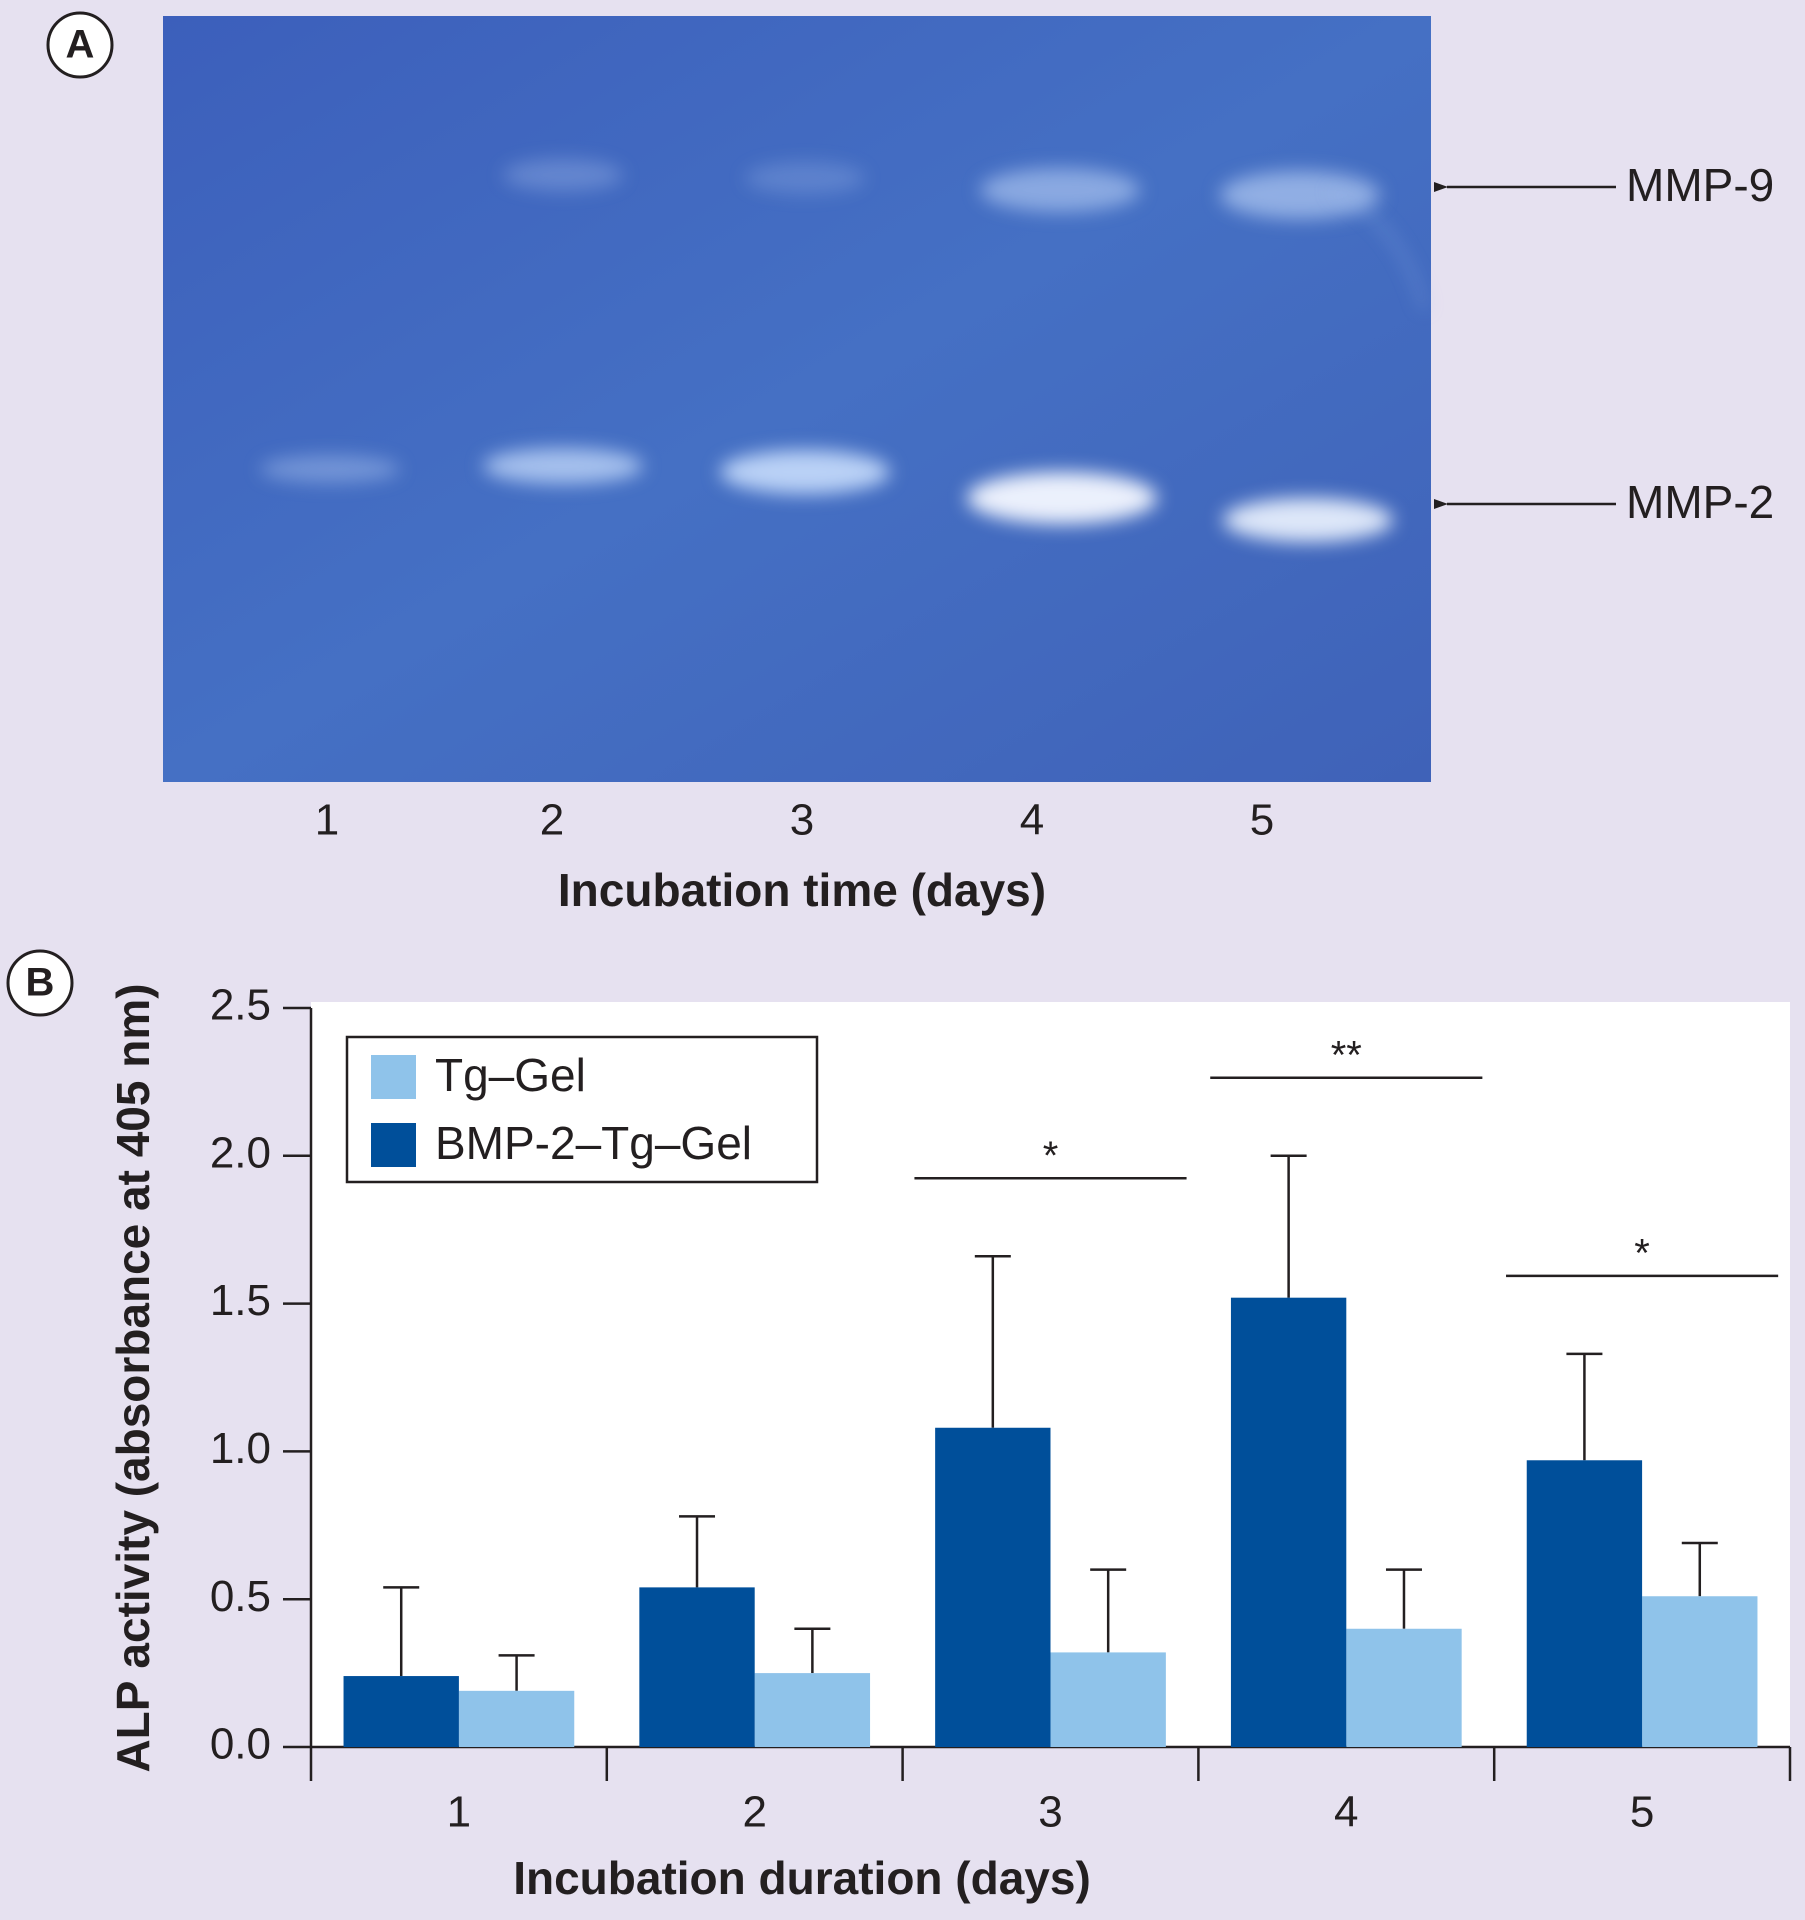 The height and width of the screenshot is (1920, 1805). What do you see at coordinates (1700, 185) in the screenshot?
I see `band-label: MMP-9` at bounding box center [1700, 185].